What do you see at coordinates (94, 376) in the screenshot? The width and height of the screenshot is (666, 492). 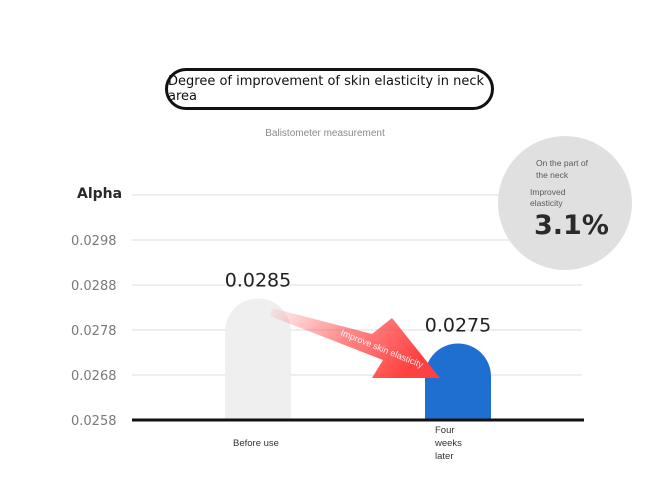 I see `y-tick-label: 0.0268` at bounding box center [94, 376].